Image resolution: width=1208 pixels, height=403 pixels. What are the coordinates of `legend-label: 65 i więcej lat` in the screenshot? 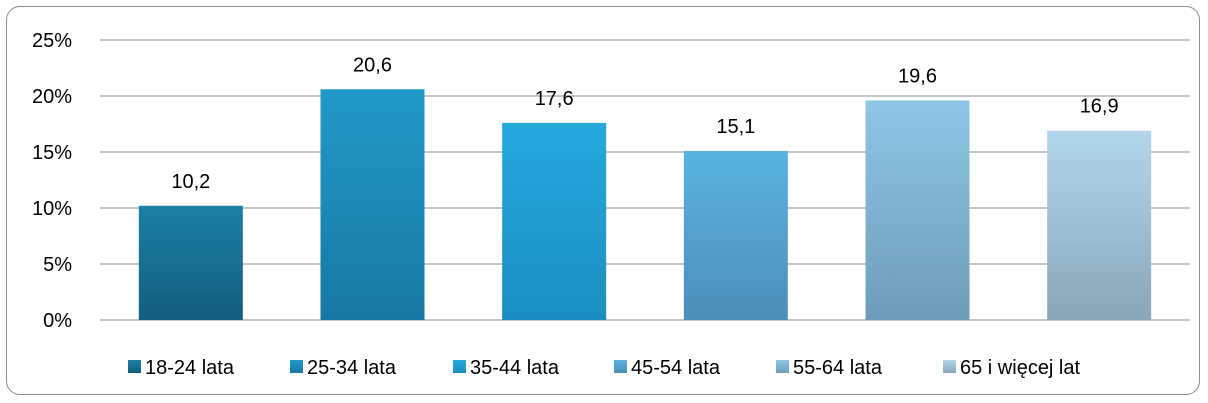 It's located at (1020, 368).